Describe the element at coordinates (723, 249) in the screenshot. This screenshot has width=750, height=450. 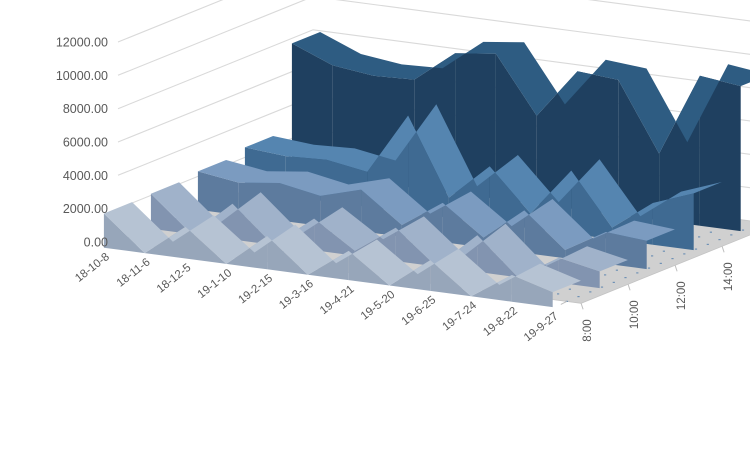
I see `depth-tick-14:00` at that location.